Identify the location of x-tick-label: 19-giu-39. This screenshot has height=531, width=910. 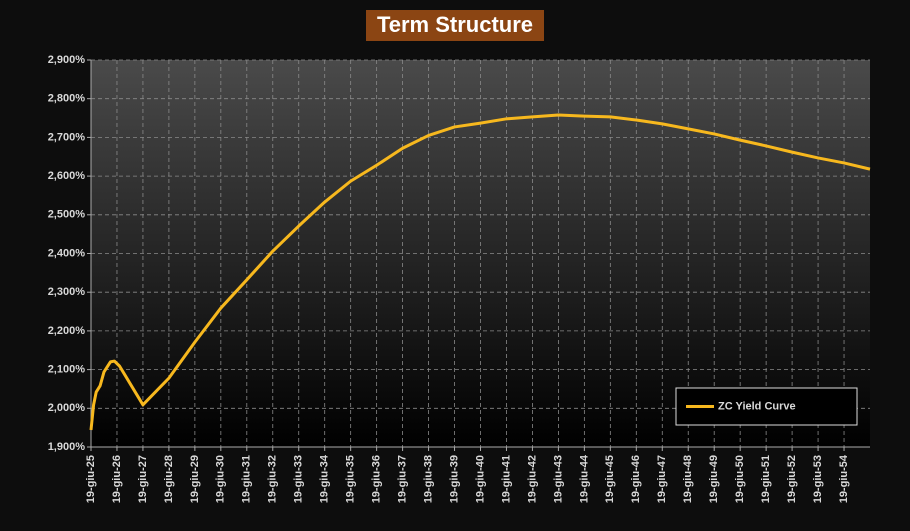
(454, 479).